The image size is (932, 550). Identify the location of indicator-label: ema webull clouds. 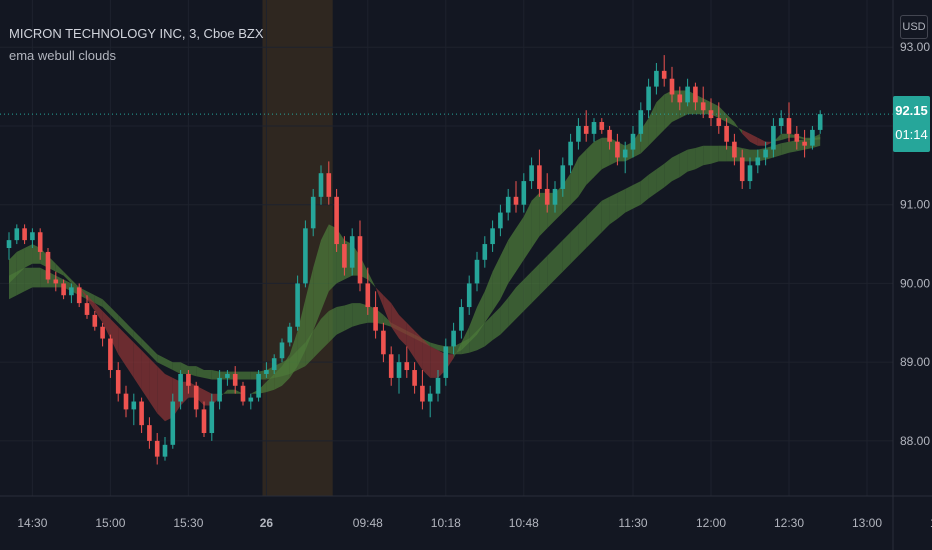
(62, 55).